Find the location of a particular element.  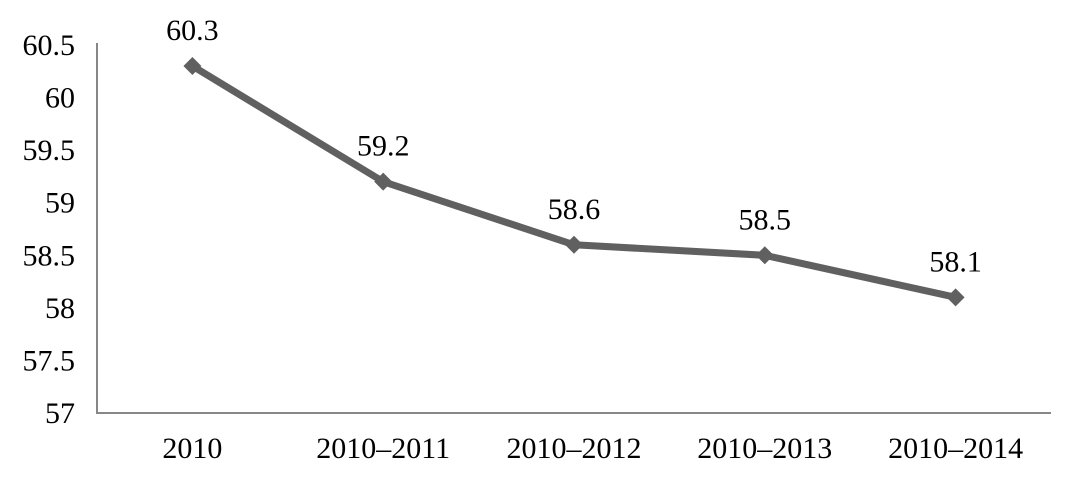

data-point-label: 58.5 is located at coordinates (765, 219).